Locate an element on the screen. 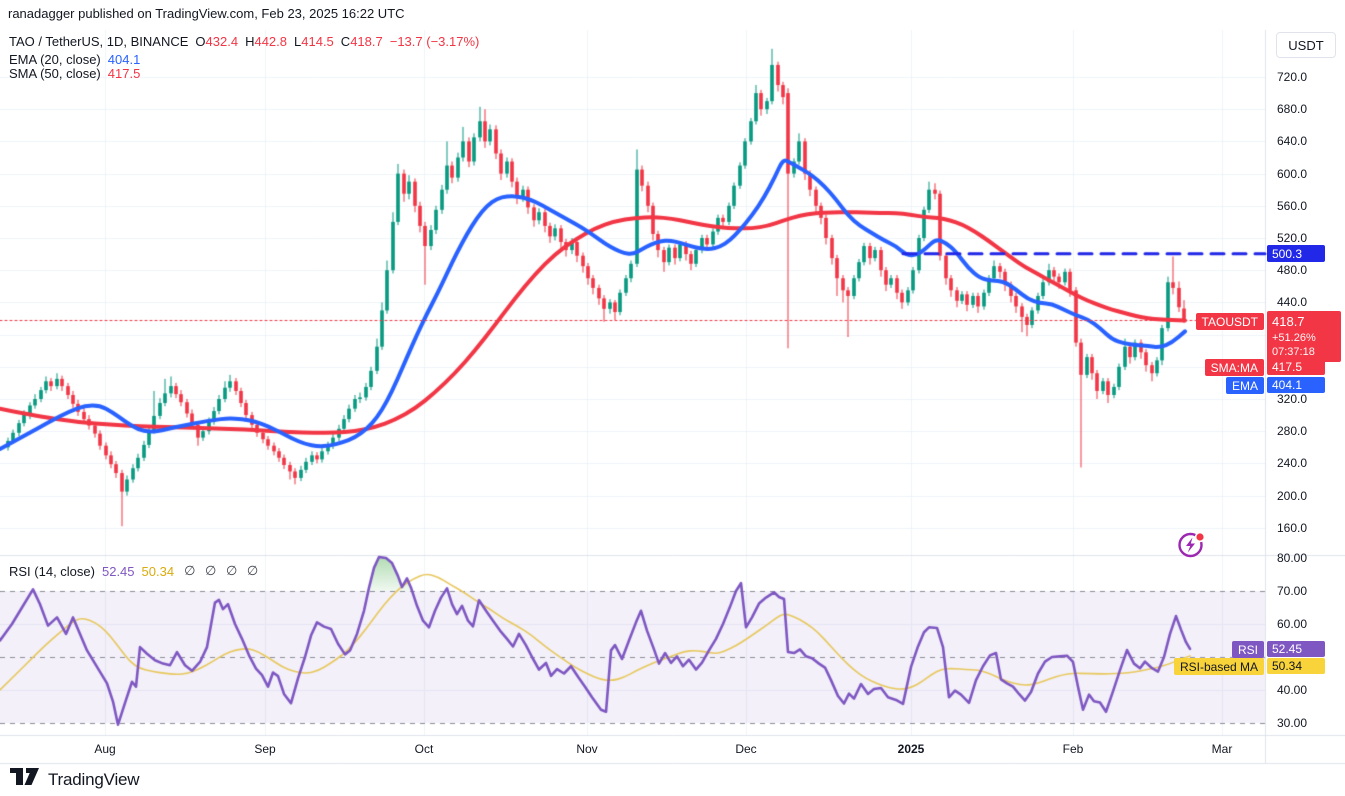 The height and width of the screenshot is (796, 1345). lightning-circle-icon is located at coordinates (1192, 545).